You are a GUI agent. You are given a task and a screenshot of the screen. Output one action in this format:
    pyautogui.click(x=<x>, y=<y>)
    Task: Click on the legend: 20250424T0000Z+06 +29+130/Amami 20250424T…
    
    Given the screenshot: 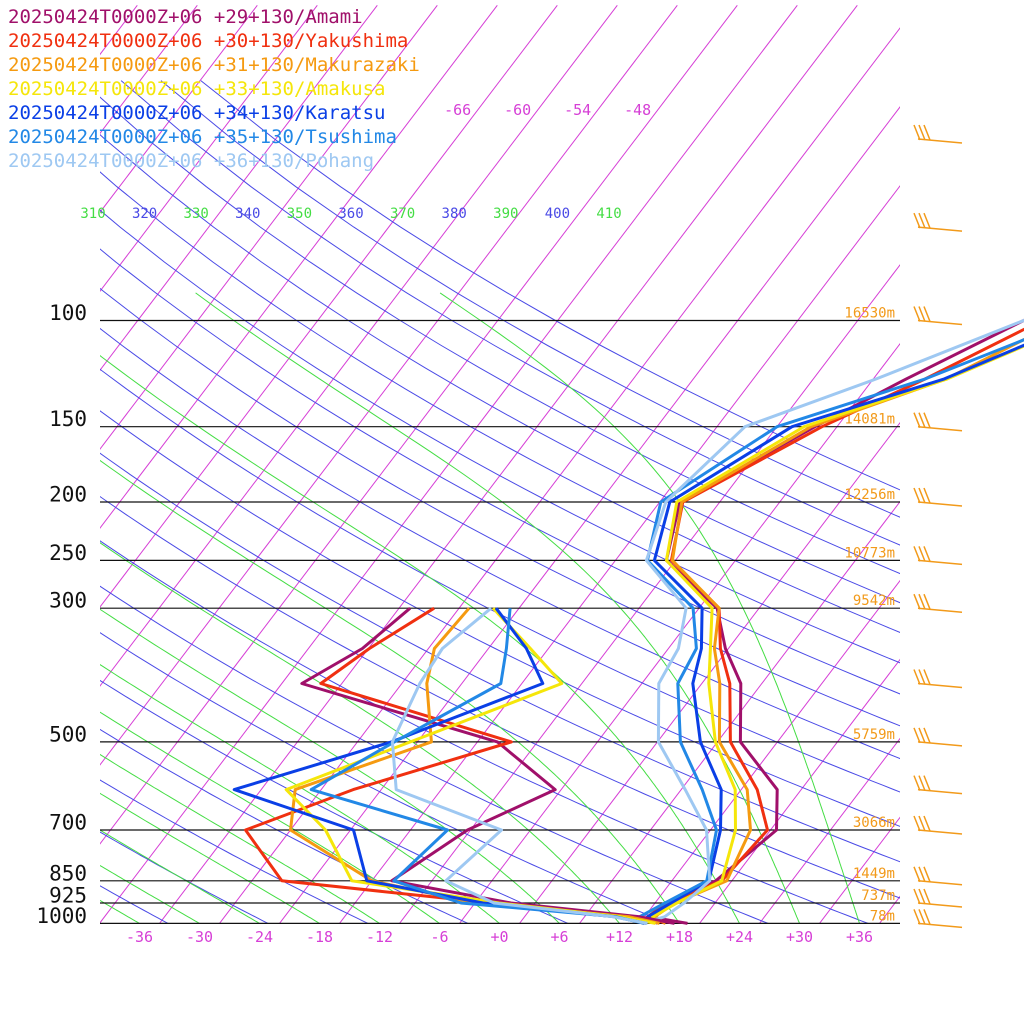 What is the action you would take?
    pyautogui.click(x=214, y=89)
    